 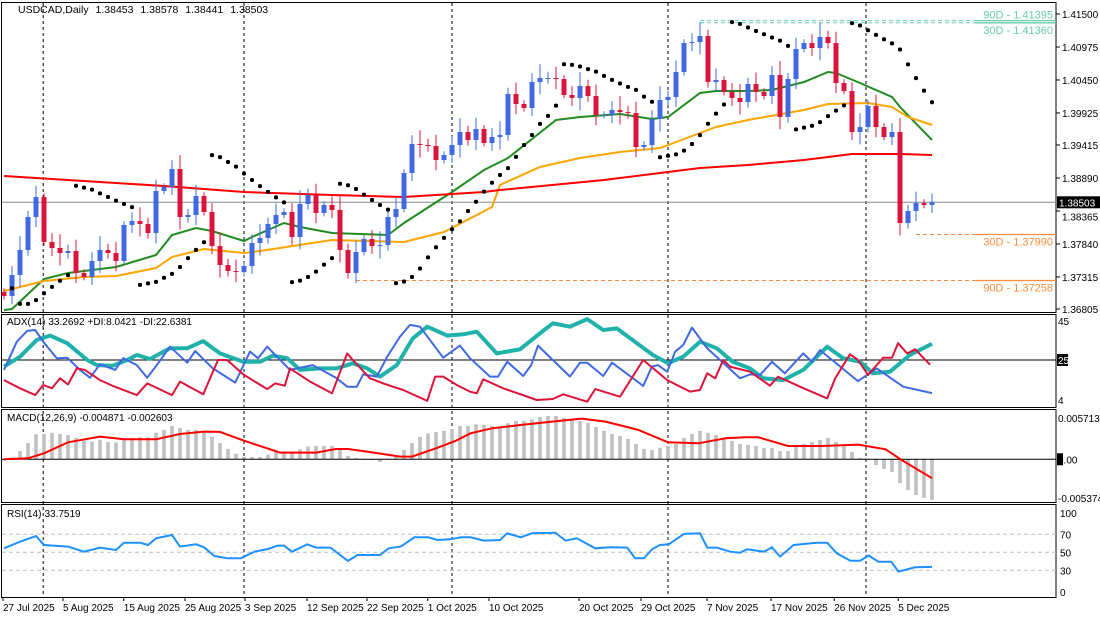 What do you see at coordinates (29, 608) in the screenshot?
I see `time-axis-label: 27 Jul 2025` at bounding box center [29, 608].